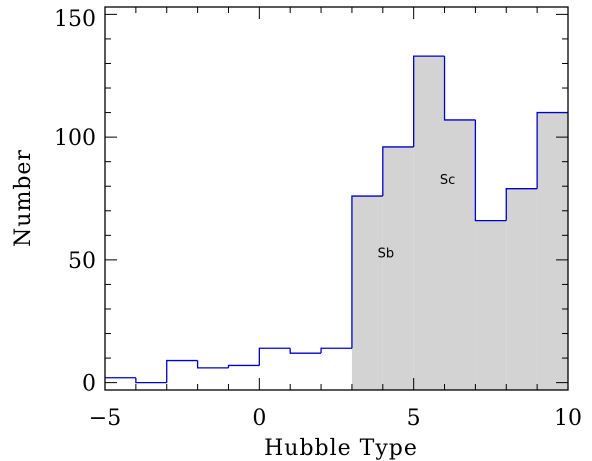 This screenshot has height=461, width=592. Describe the element at coordinates (447, 180) in the screenshot. I see `annotation-label: Sc` at that location.